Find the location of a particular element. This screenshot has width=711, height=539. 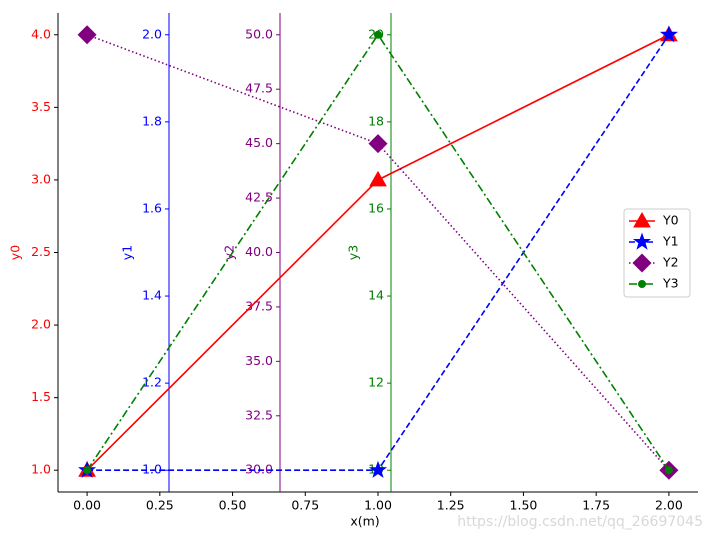

y-tick-label: 1.5 is located at coordinates (41, 396).